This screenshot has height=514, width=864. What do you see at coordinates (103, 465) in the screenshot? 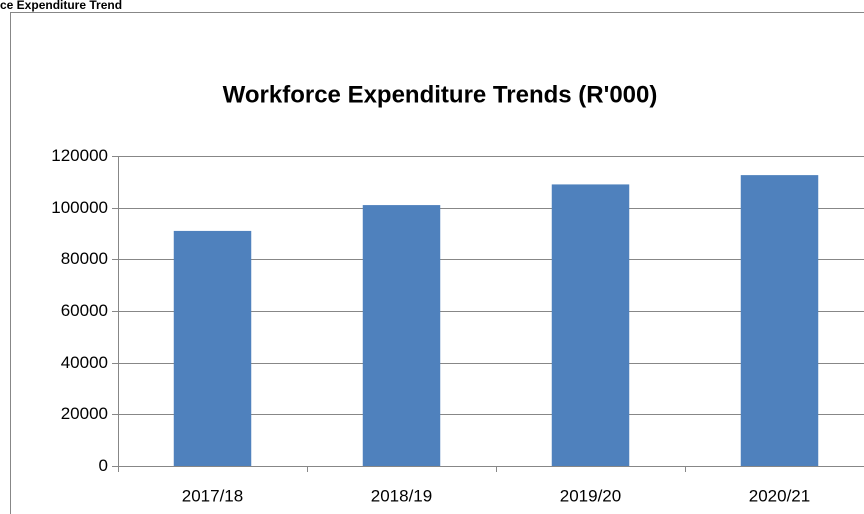
I see `y-tick-label: 0` at bounding box center [103, 465].